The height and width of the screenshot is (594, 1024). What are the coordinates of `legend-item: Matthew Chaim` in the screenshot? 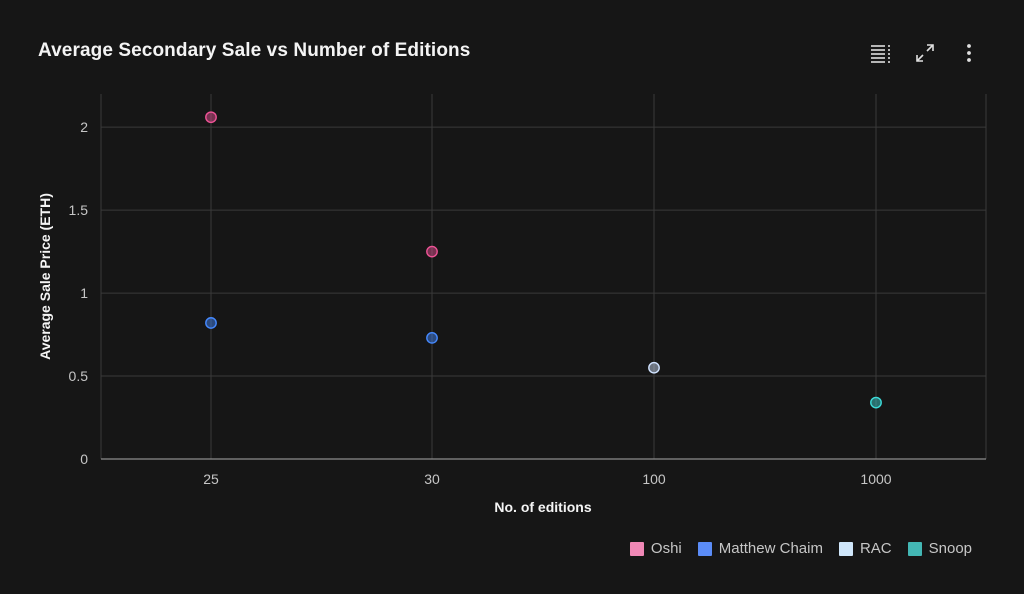 It's located at (760, 548).